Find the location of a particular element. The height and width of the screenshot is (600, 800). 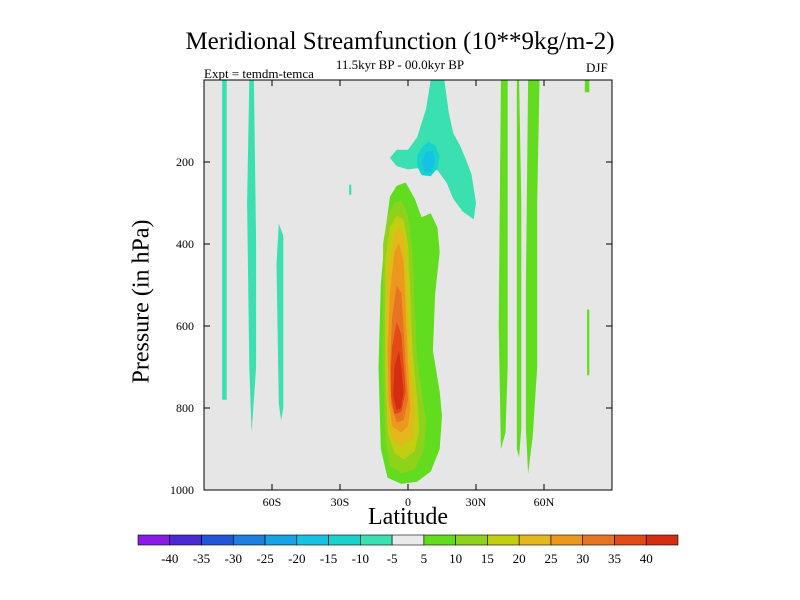

colorbar-label-7: -5 is located at coordinates (392, 558).